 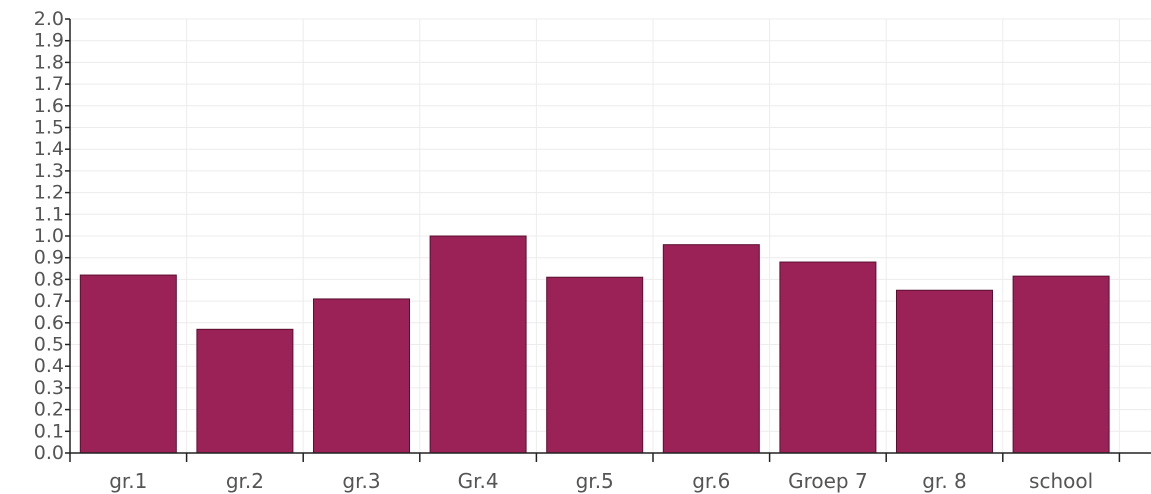 I want to click on x-tick-label: Groep 7, so click(x=828, y=481).